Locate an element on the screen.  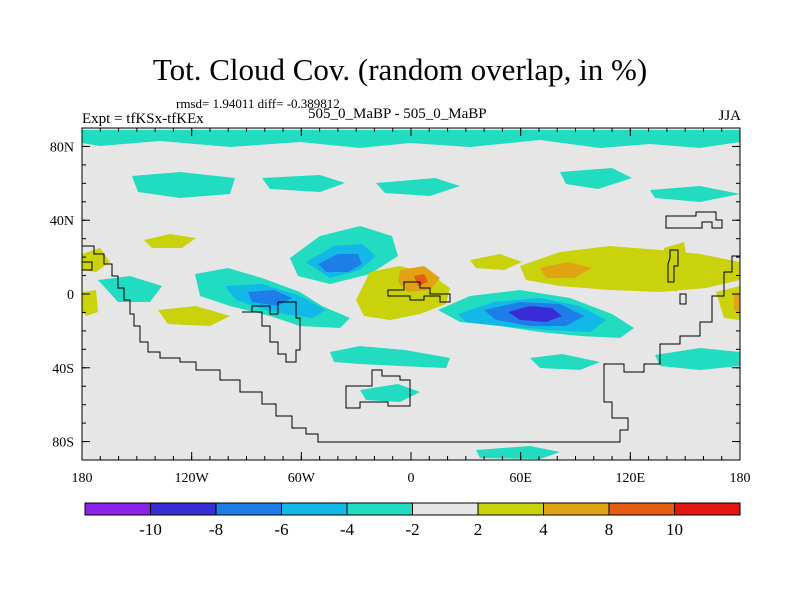
lon-tick-label: 0 is located at coordinates (411, 478).